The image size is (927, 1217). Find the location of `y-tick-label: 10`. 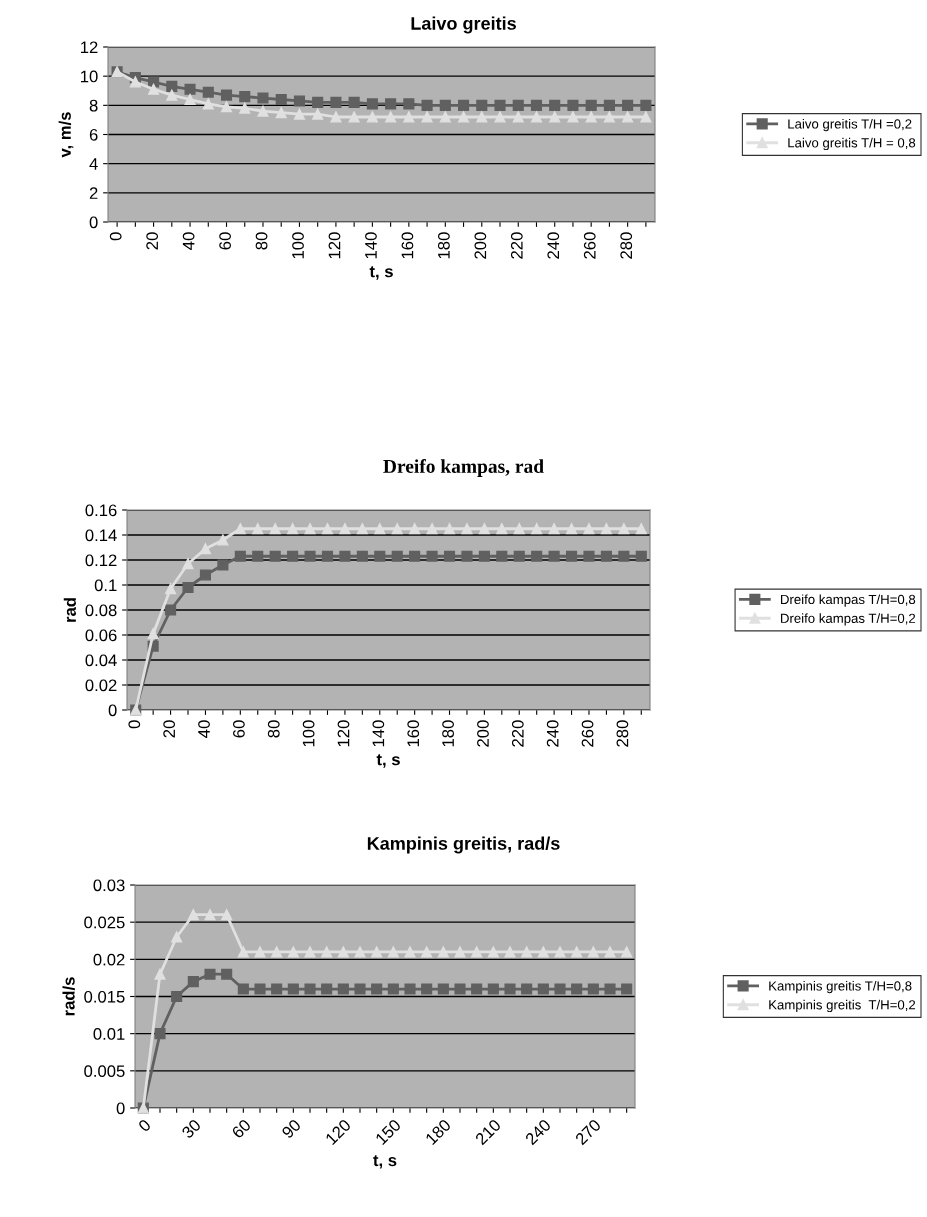

y-tick-label: 10 is located at coordinates (89, 76).